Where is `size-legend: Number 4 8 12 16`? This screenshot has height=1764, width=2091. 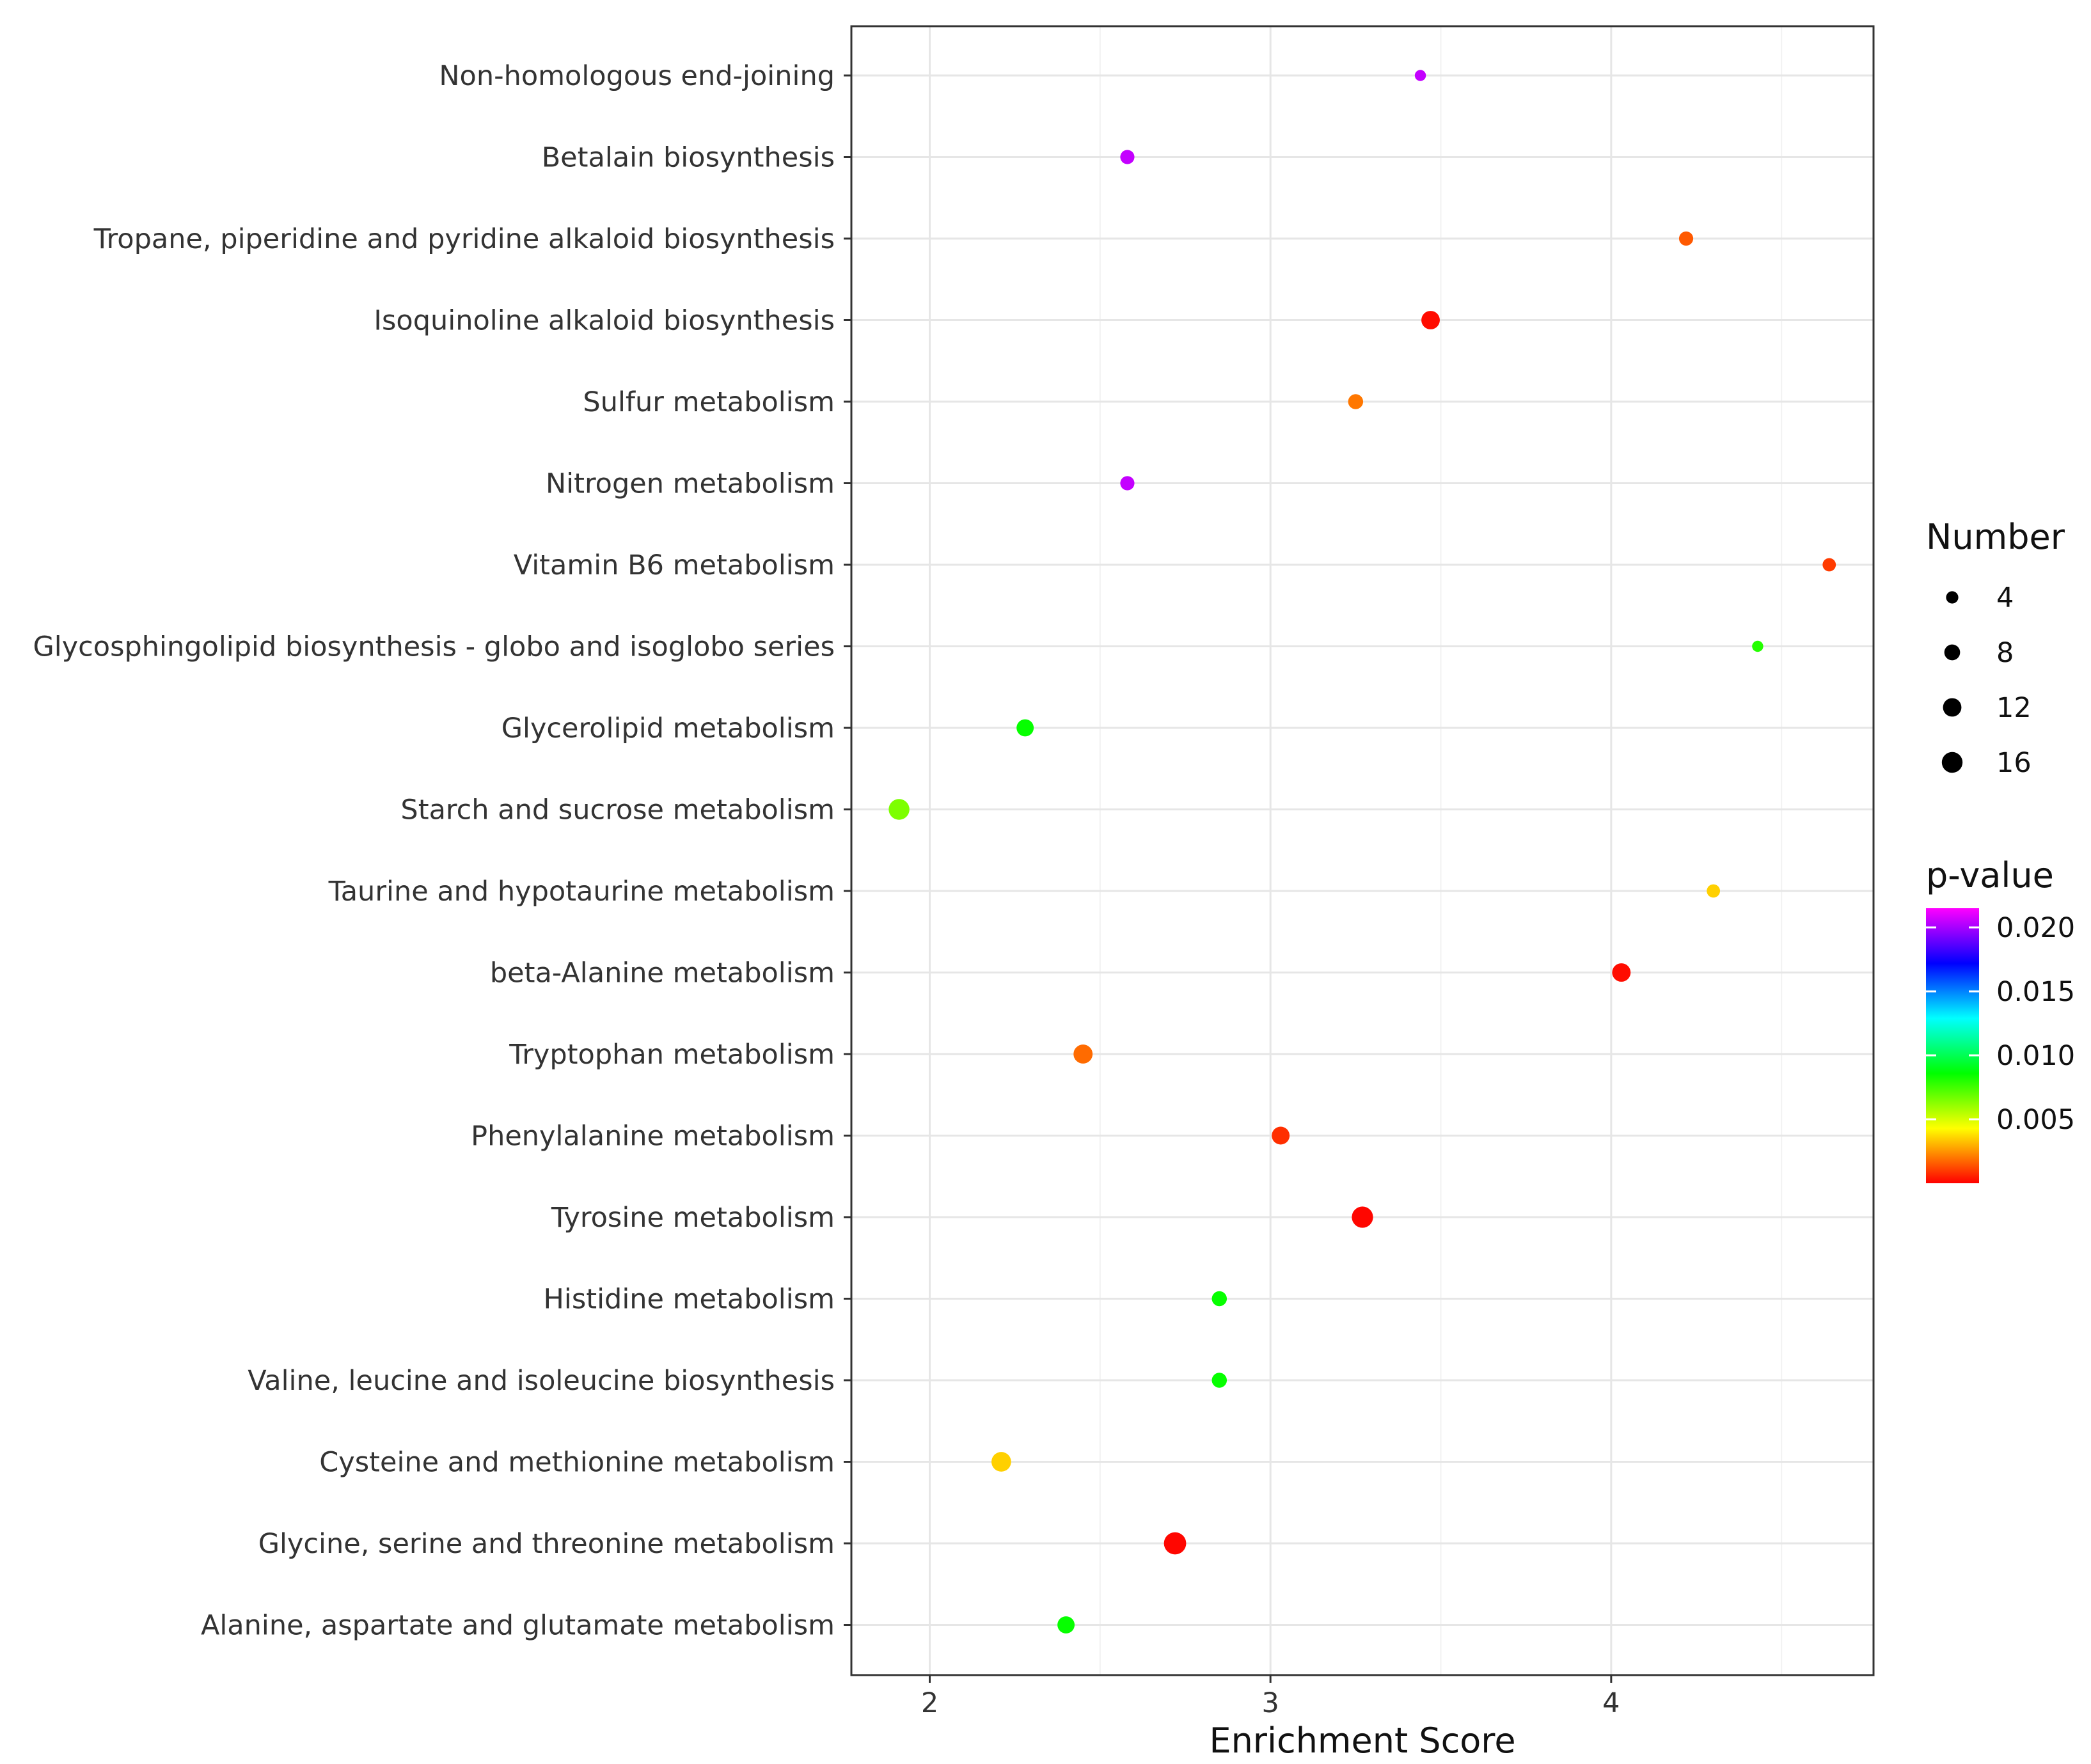 size-legend: Number 4 8 12 16 is located at coordinates (1996, 648).